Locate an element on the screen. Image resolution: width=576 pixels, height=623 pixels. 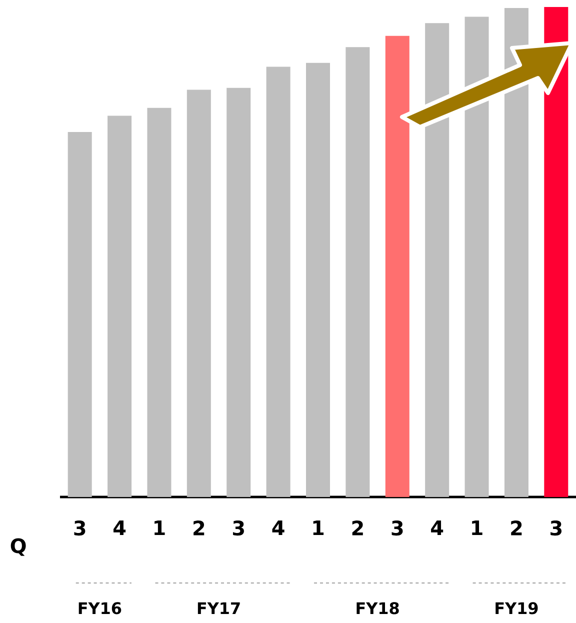
x-axis-title: Q is located at coordinates (18, 547).